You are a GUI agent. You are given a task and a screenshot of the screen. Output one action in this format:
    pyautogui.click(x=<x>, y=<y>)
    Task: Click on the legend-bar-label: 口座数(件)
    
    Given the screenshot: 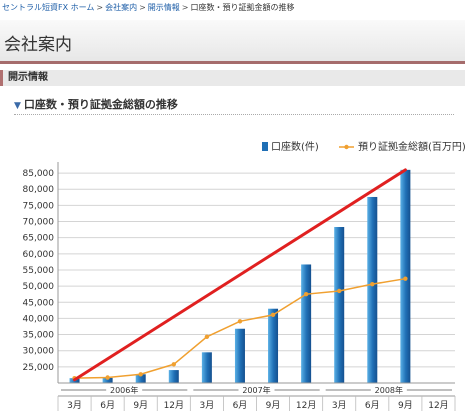 What is the action you would take?
    pyautogui.click(x=295, y=146)
    